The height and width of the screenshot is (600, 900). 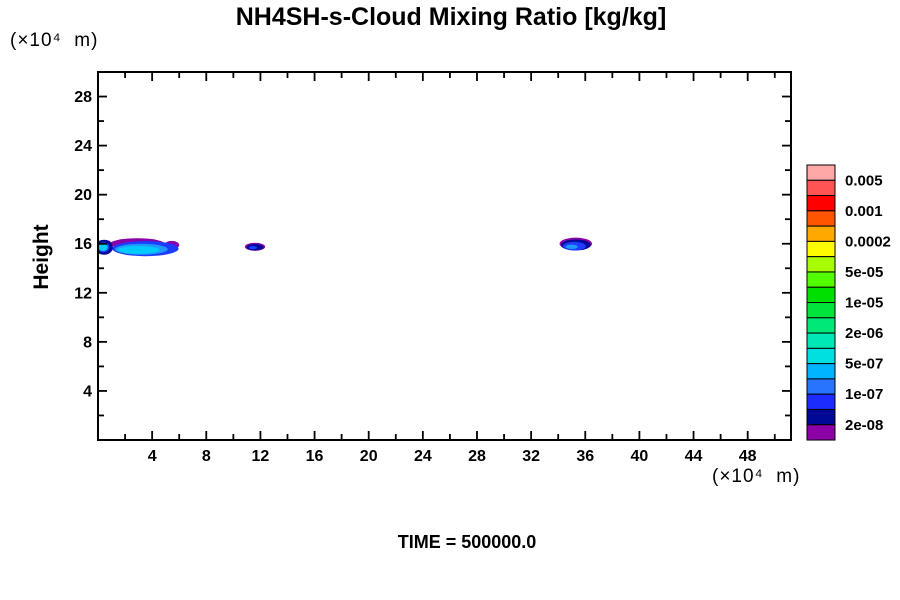 What do you see at coordinates (83, 195) in the screenshot?
I see `y-tick-label: 20` at bounding box center [83, 195].